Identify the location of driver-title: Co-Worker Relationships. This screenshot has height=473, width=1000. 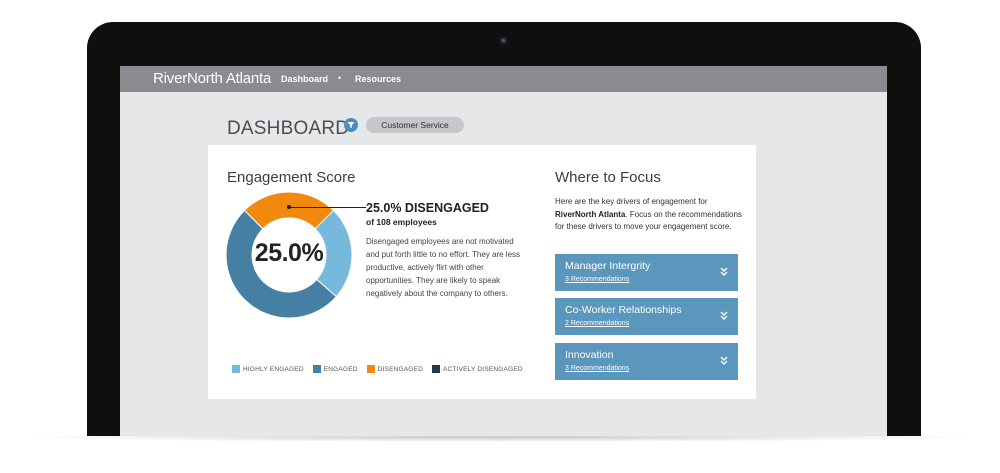
(623, 310).